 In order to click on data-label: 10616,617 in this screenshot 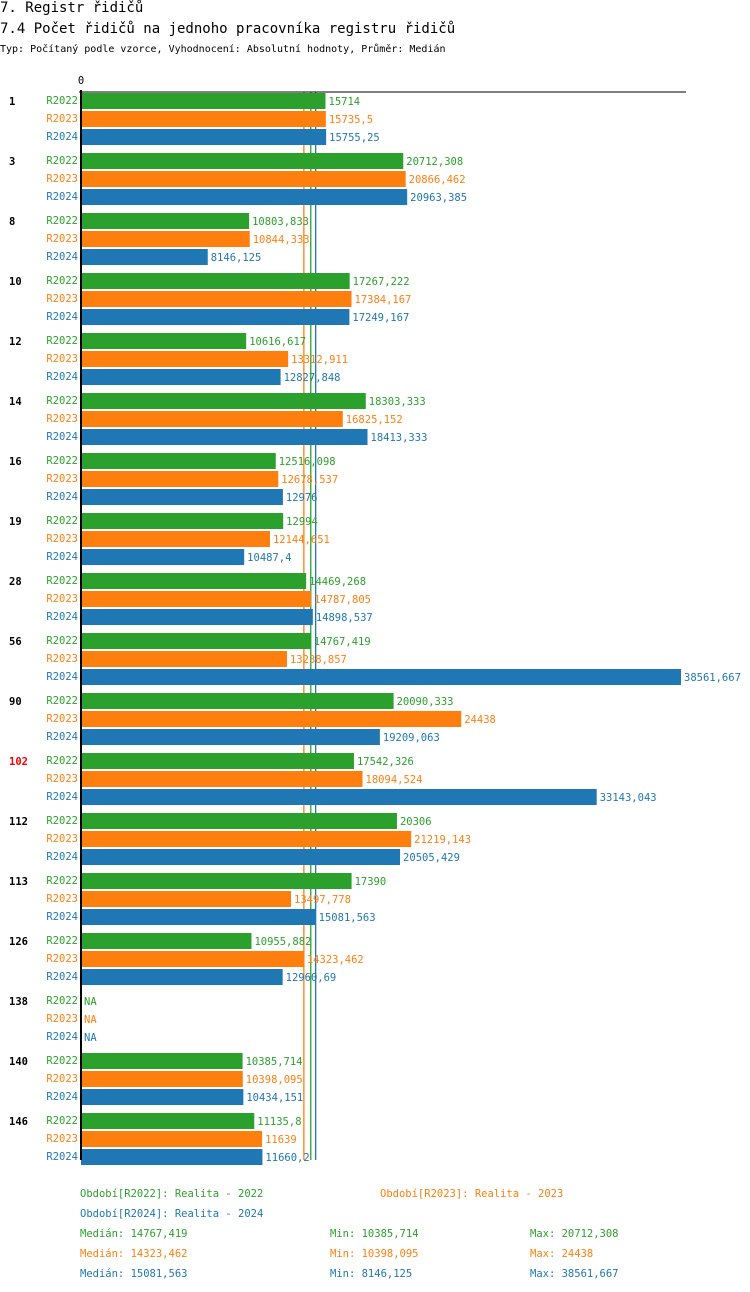, I will do `click(277, 342)`.